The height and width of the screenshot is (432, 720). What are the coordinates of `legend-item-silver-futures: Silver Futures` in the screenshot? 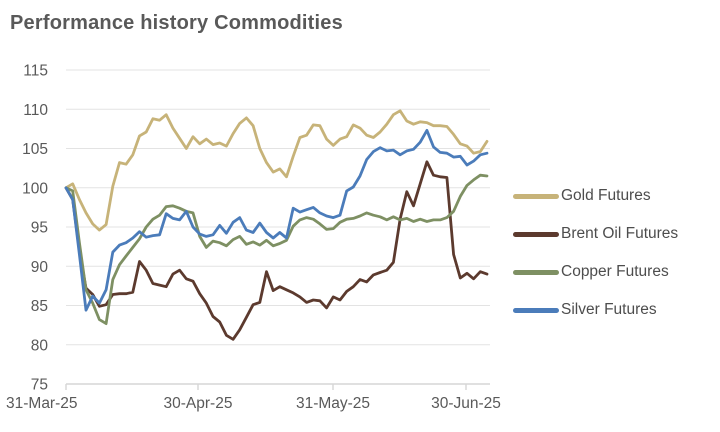 It's located at (595, 310).